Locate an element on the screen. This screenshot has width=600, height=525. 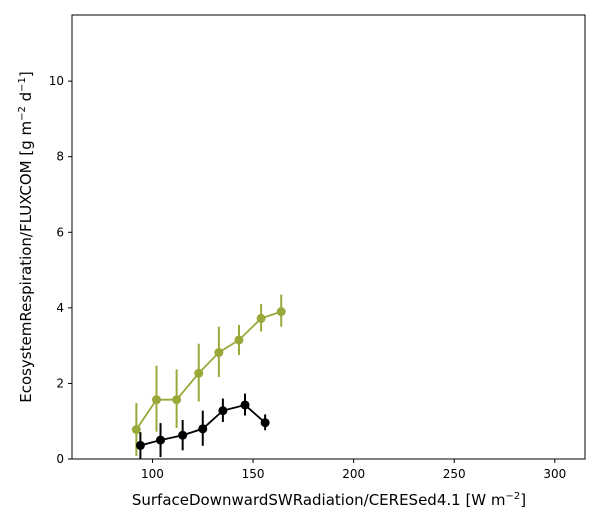
y-tick-label: 10 is located at coordinates (56, 81).